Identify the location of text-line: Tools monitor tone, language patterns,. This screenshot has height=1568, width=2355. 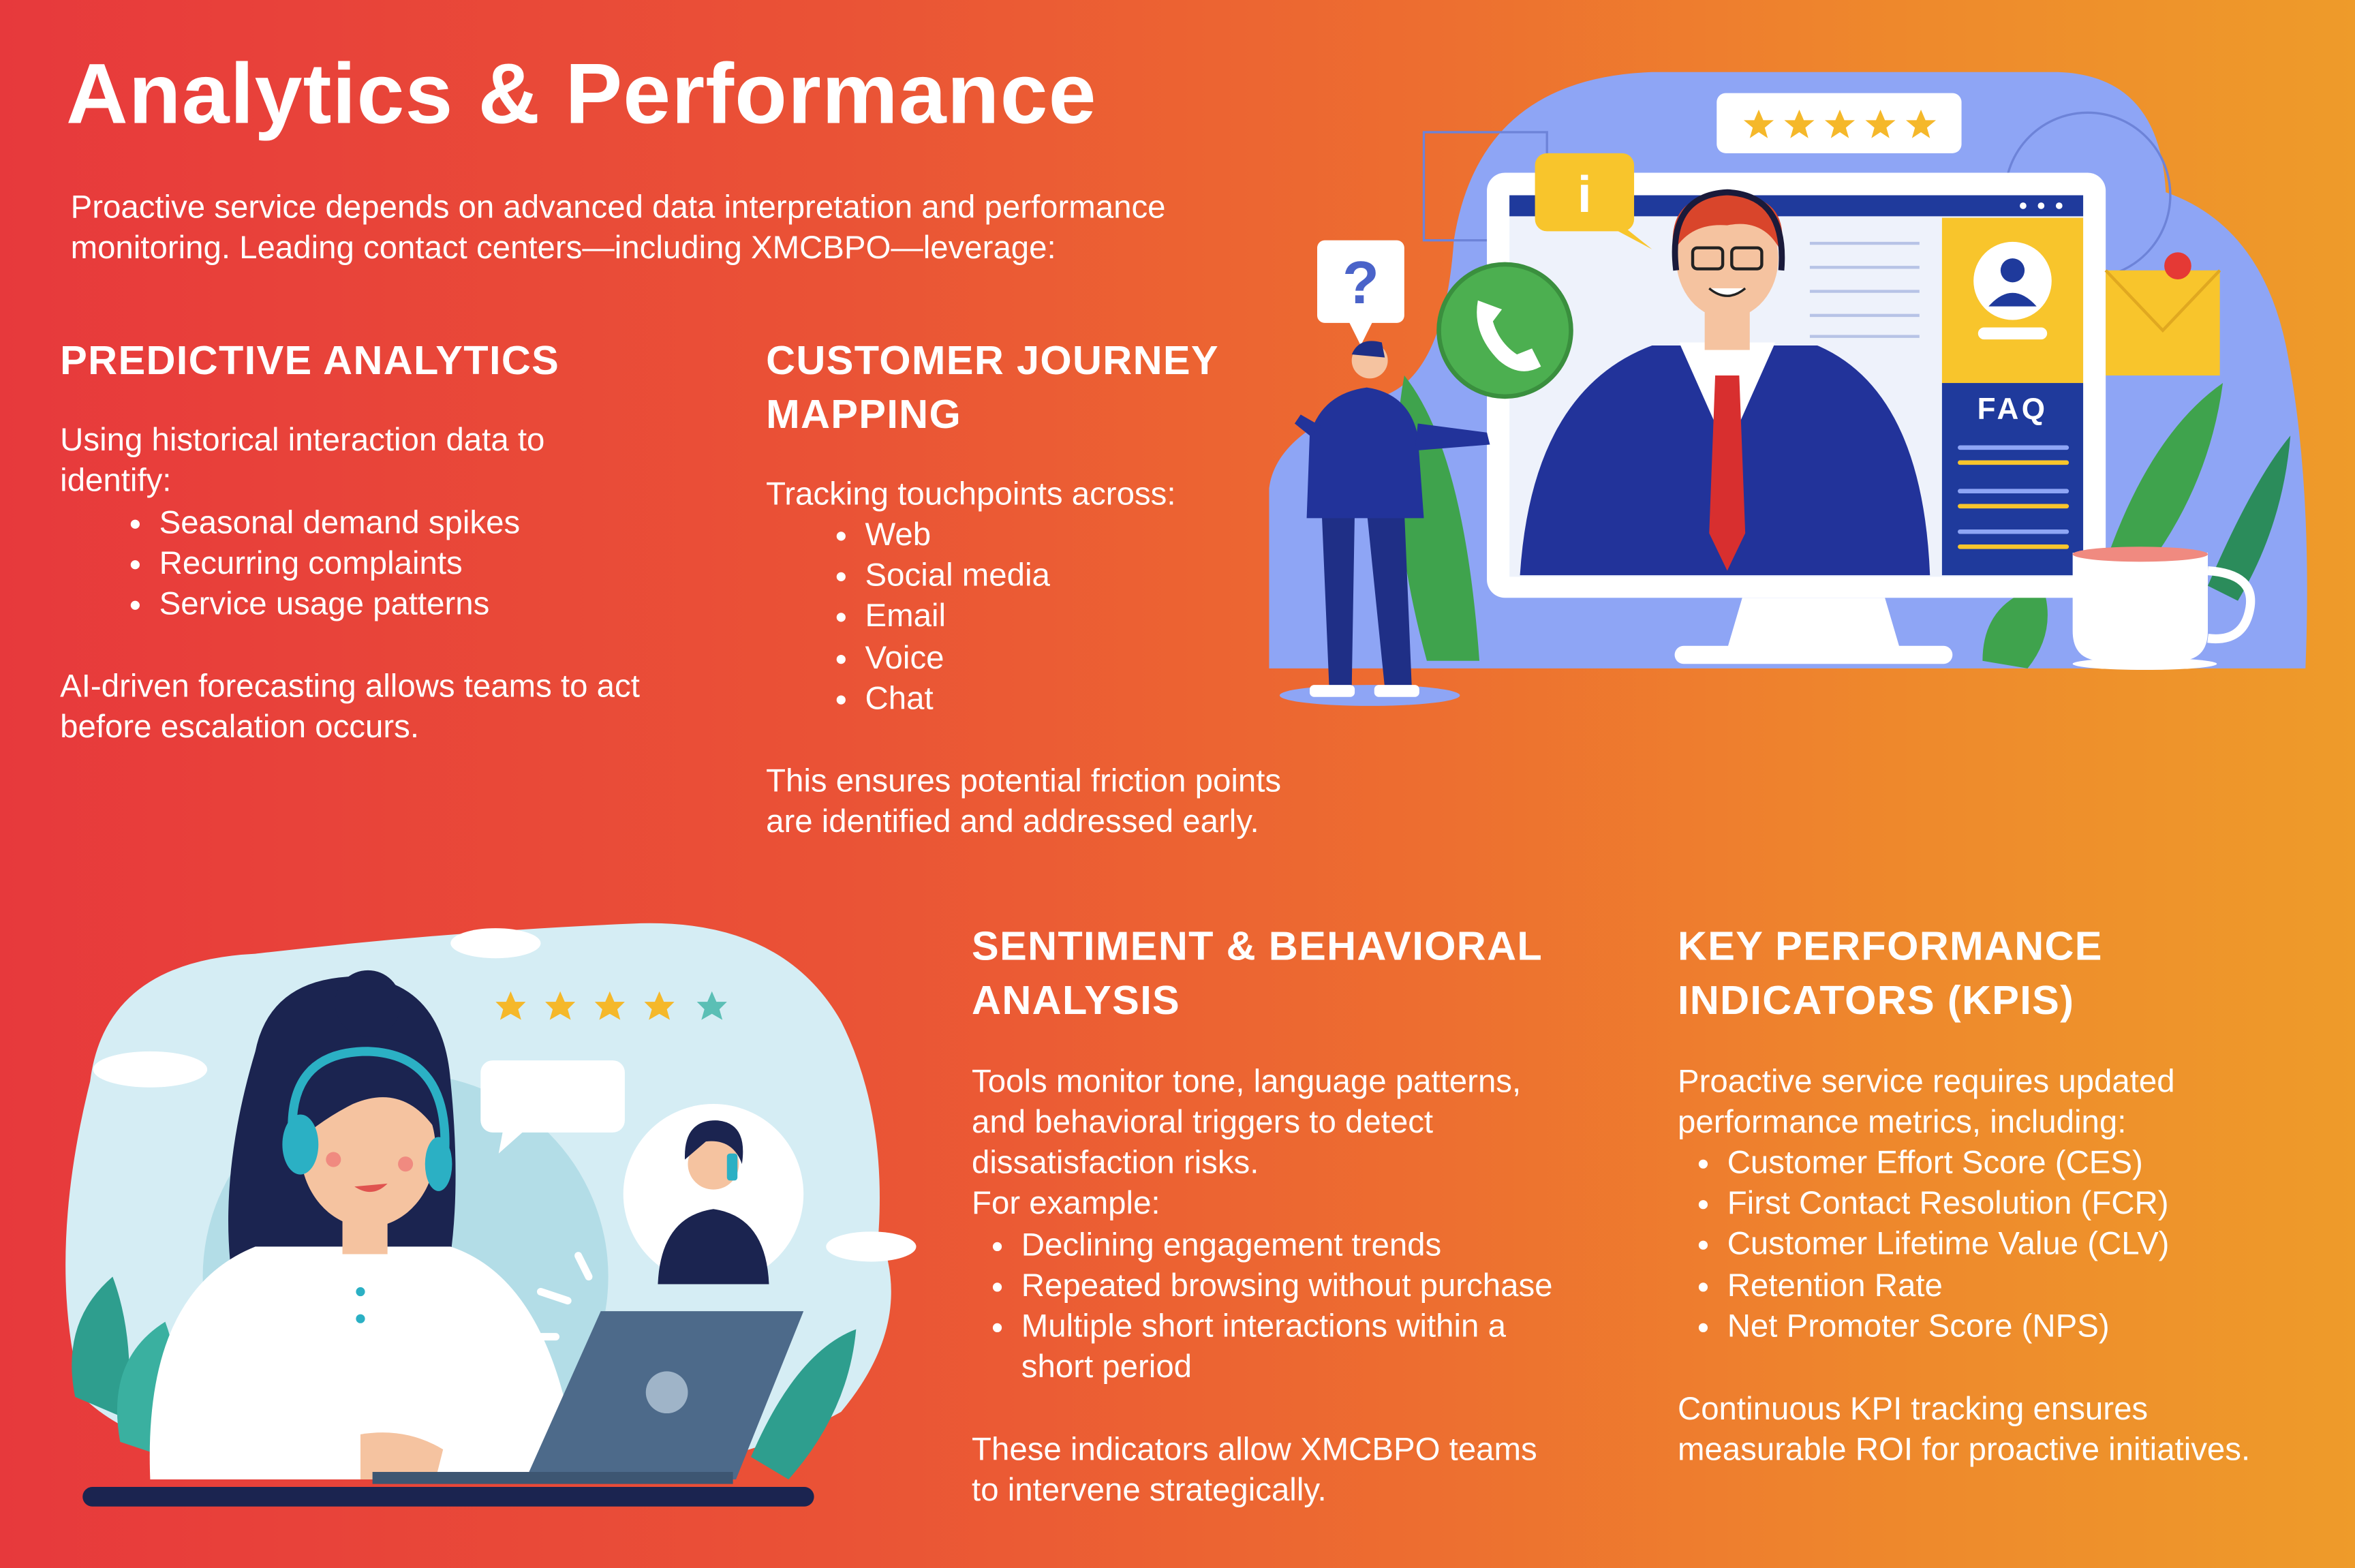
(1247, 1081).